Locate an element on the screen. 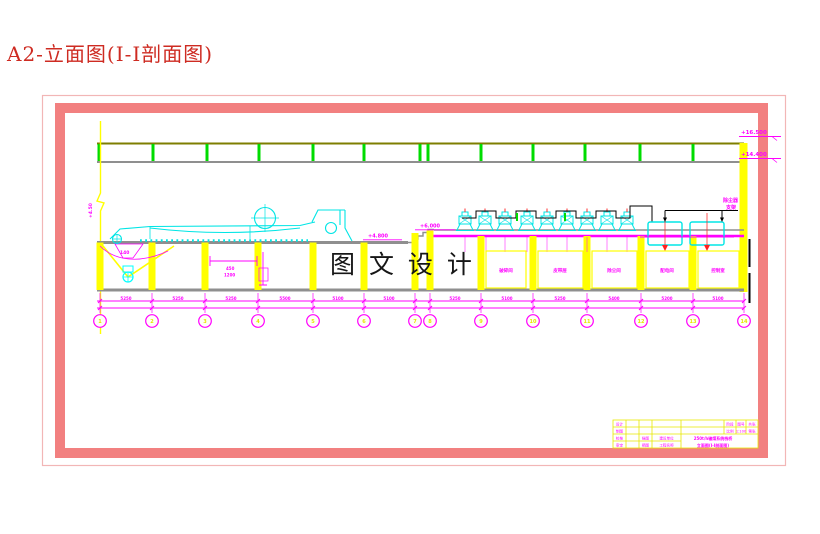 The height and width of the screenshot is (534, 820). chute-outline is located at coordinates (129, 251).